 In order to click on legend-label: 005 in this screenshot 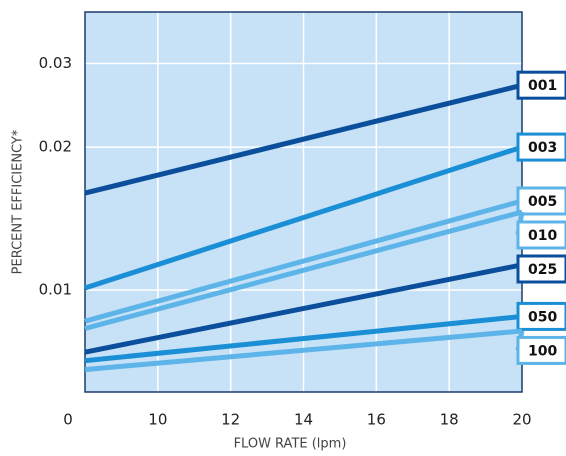, I will do `click(542, 202)`.